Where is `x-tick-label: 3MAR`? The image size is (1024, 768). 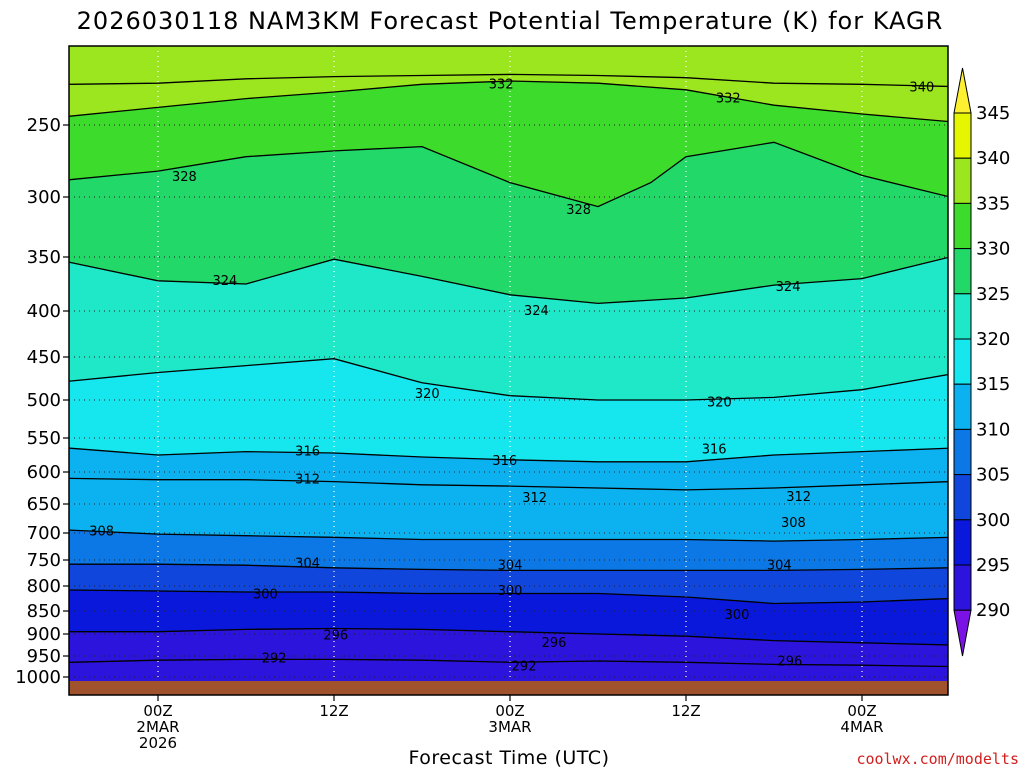 x-tick-label: 3MAR is located at coordinates (509, 727).